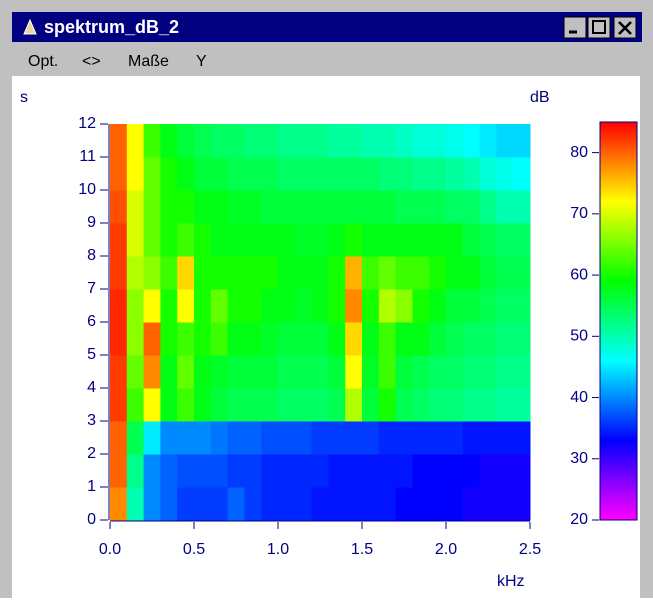  I want to click on minimize-button, so click(575, 27).